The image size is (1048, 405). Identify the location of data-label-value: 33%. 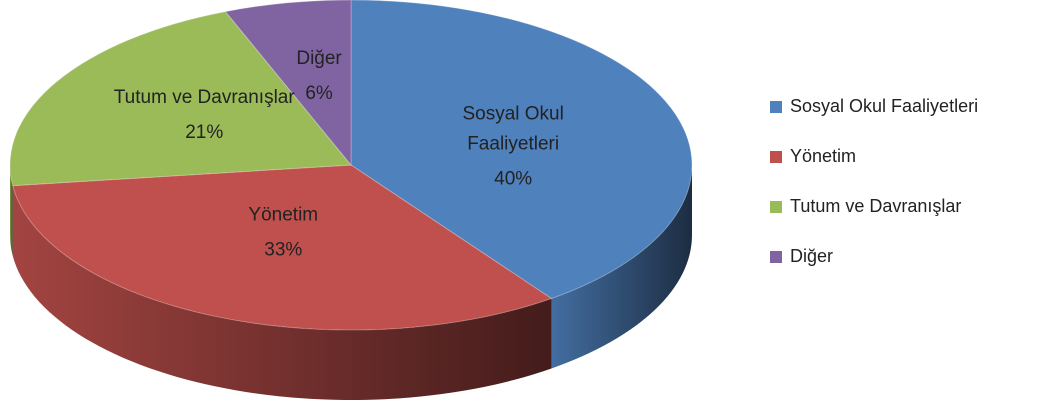
(283, 250).